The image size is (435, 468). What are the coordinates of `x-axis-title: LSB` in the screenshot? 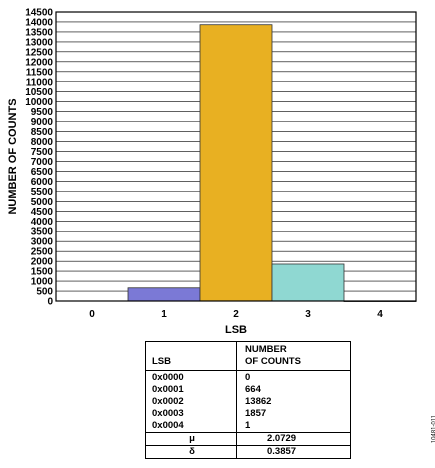 It's located at (236, 330).